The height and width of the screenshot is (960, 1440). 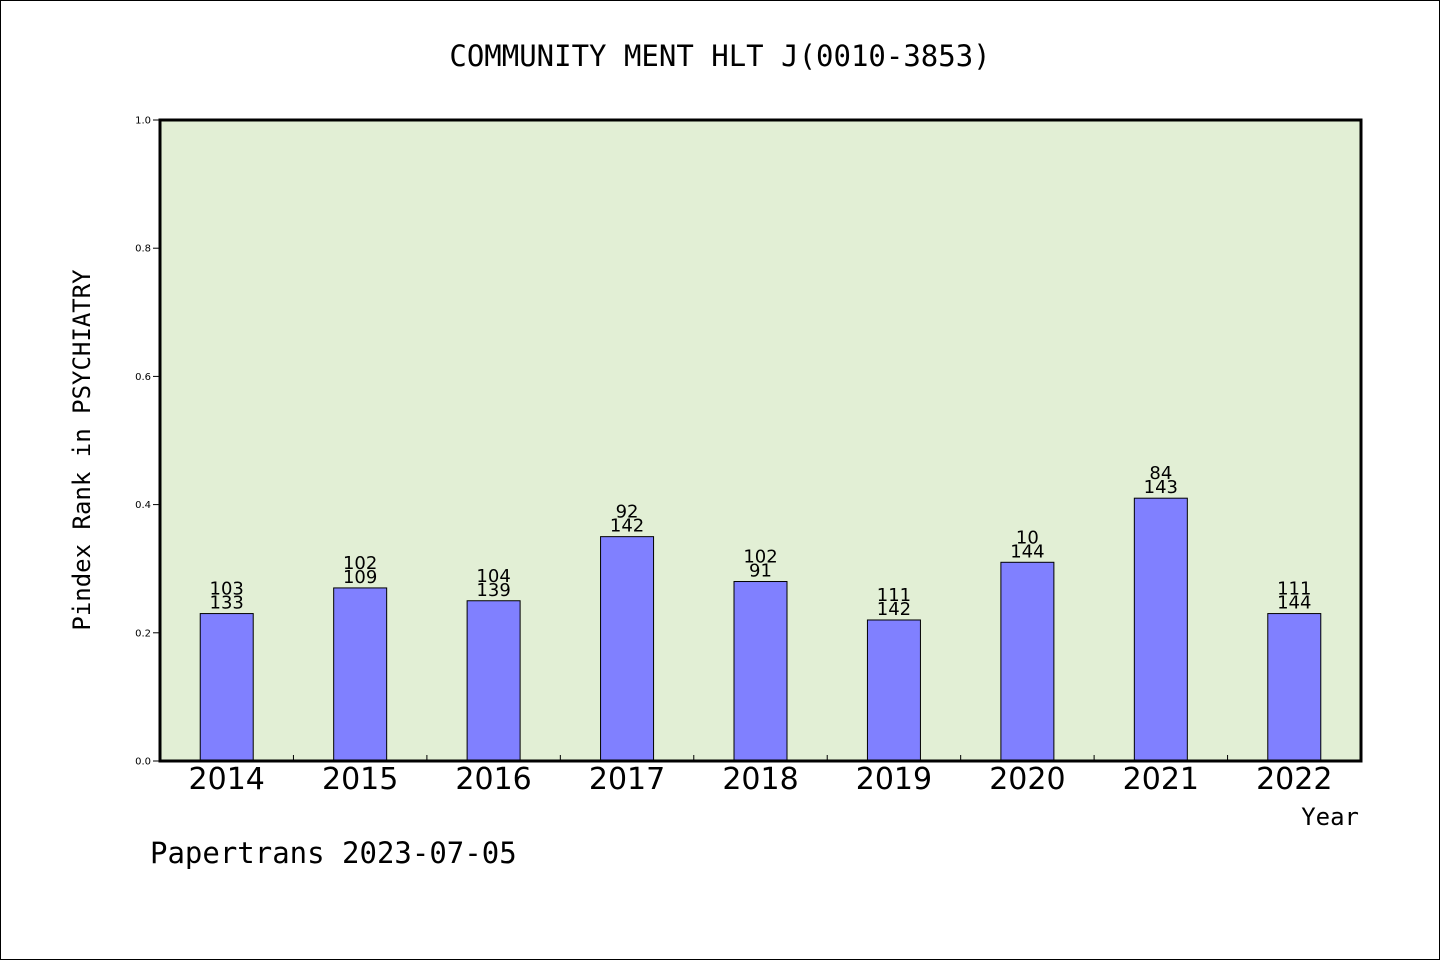 What do you see at coordinates (894, 595) in the screenshot?
I see `bar-label-top-2019: 111` at bounding box center [894, 595].